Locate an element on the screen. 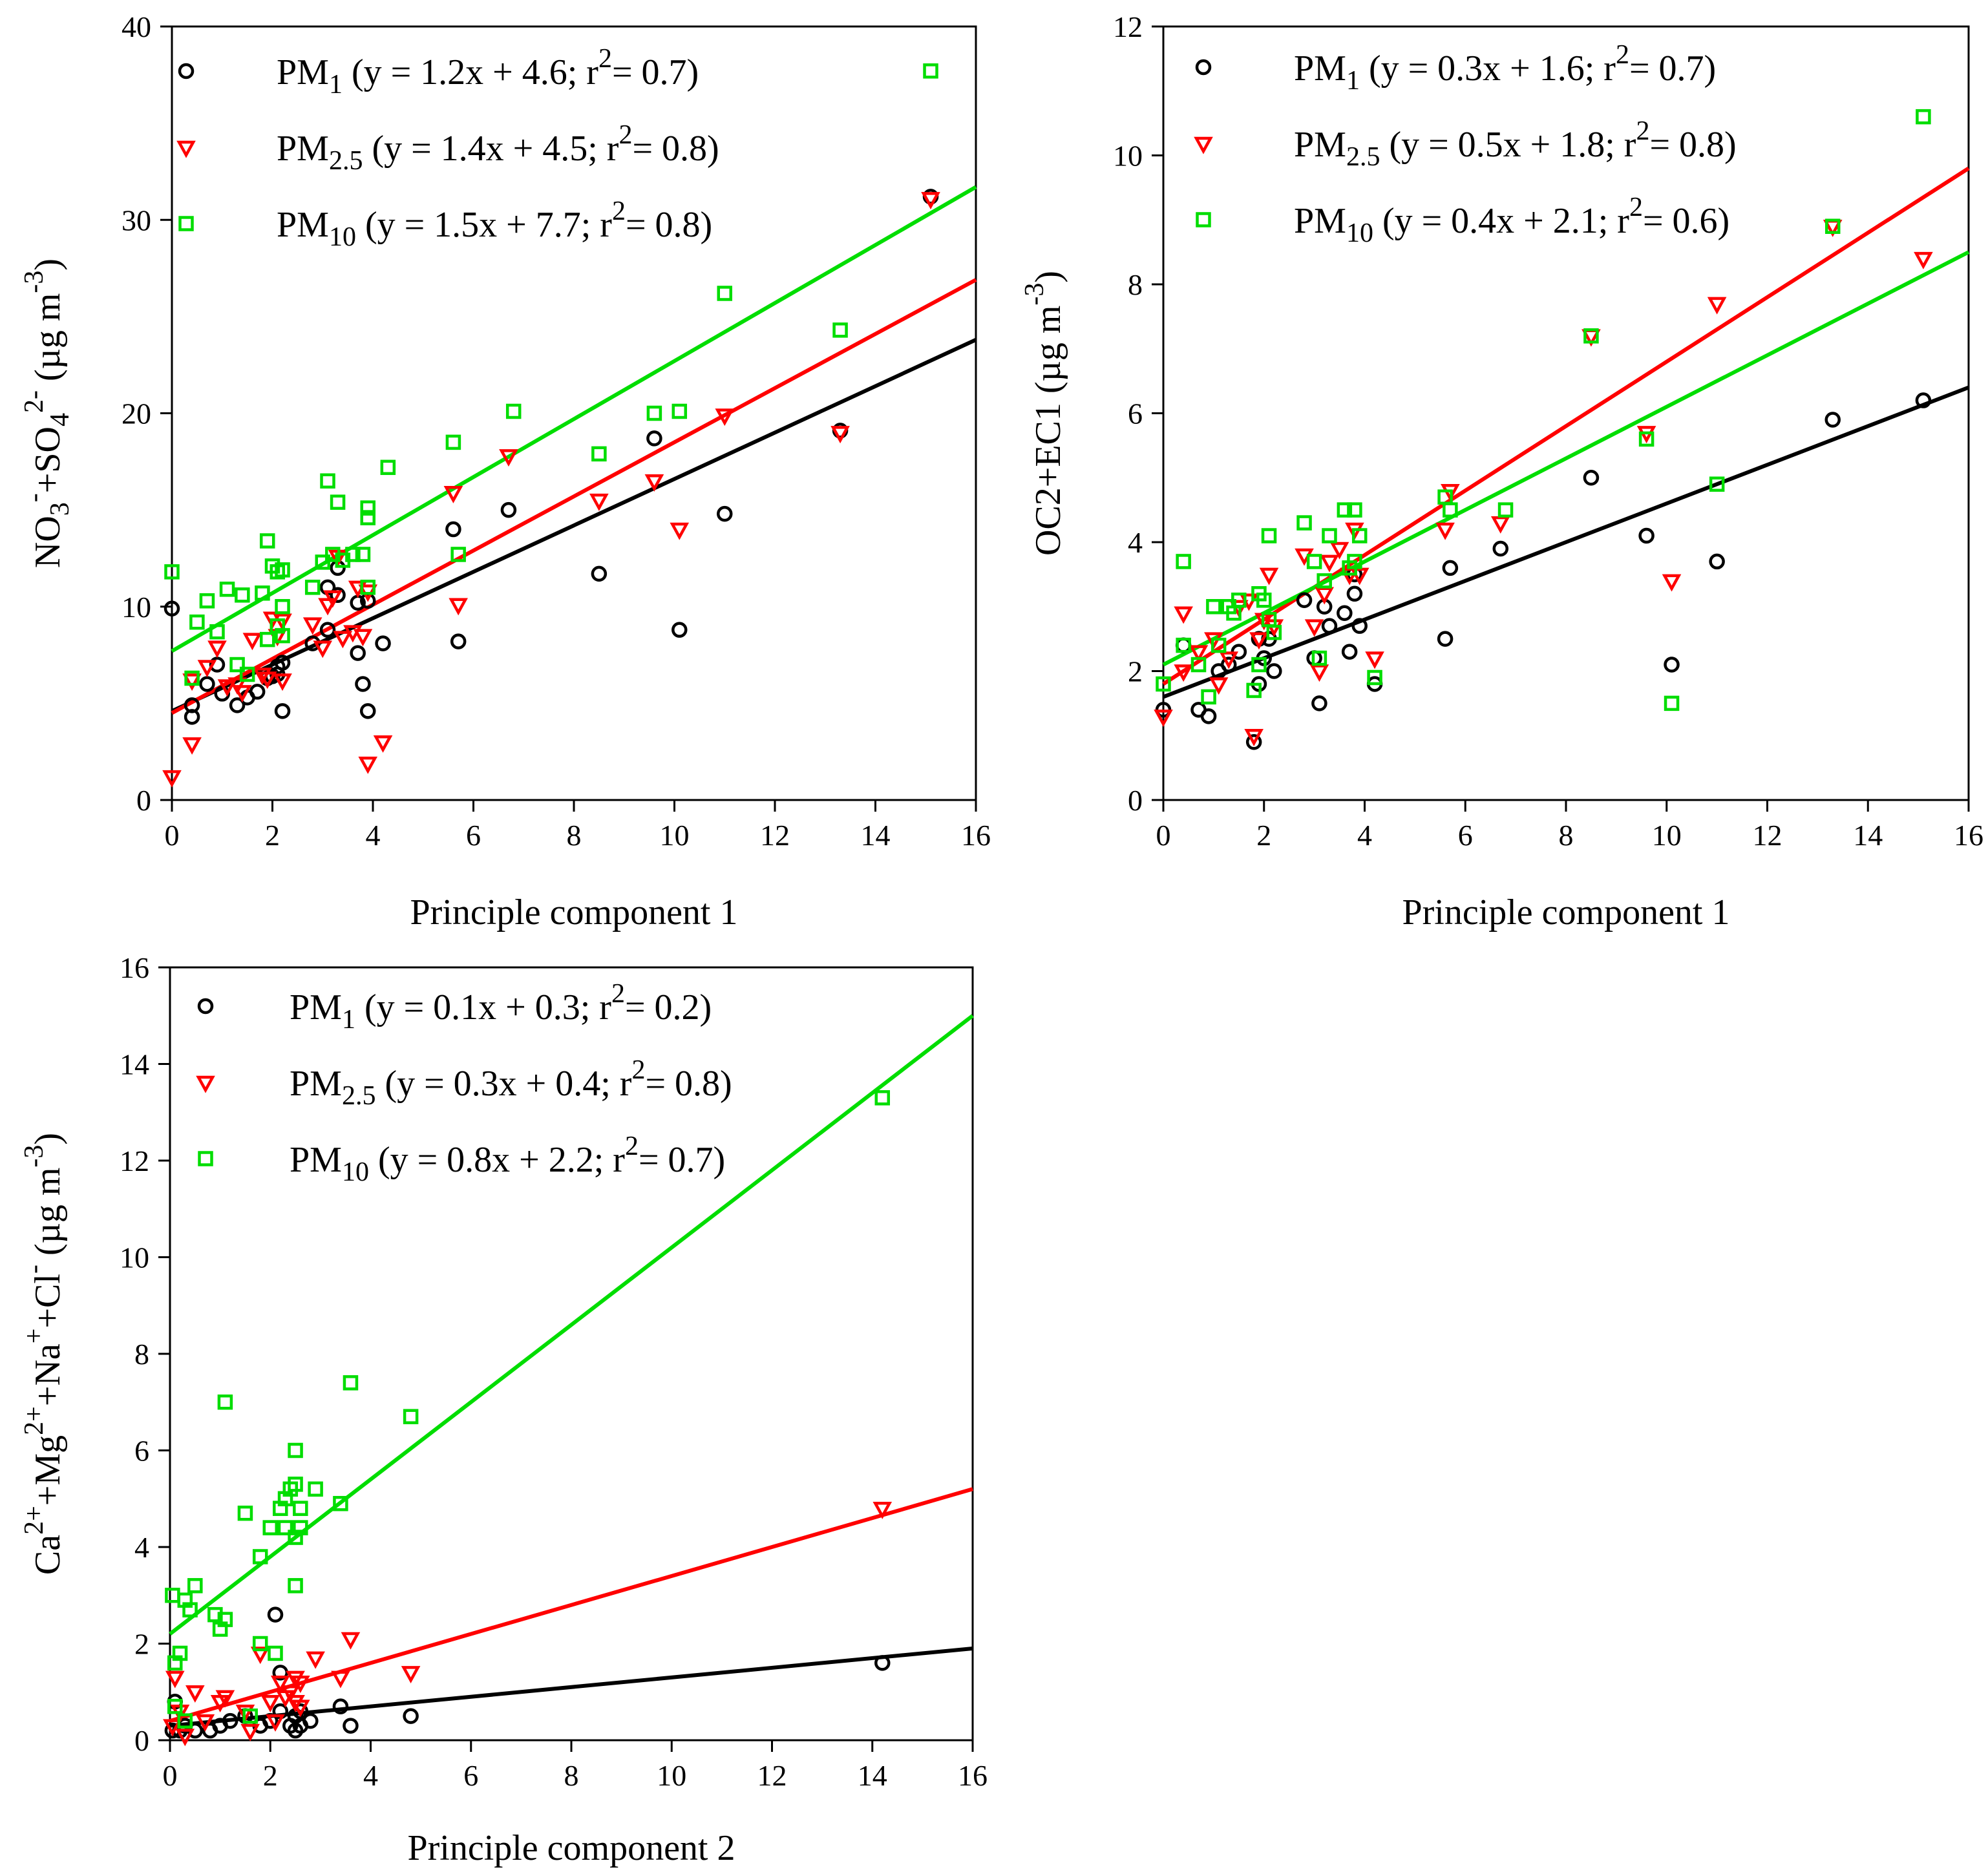  pm10-legend-label: PM10 (y = 0.4x + 2.1; r2= 0.6) is located at coordinates (1511, 221).